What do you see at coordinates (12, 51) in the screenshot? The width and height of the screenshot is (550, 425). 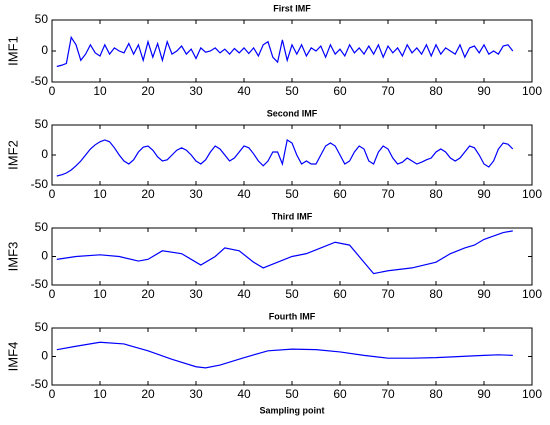 I see `y-axis-label: IMF1` at bounding box center [12, 51].